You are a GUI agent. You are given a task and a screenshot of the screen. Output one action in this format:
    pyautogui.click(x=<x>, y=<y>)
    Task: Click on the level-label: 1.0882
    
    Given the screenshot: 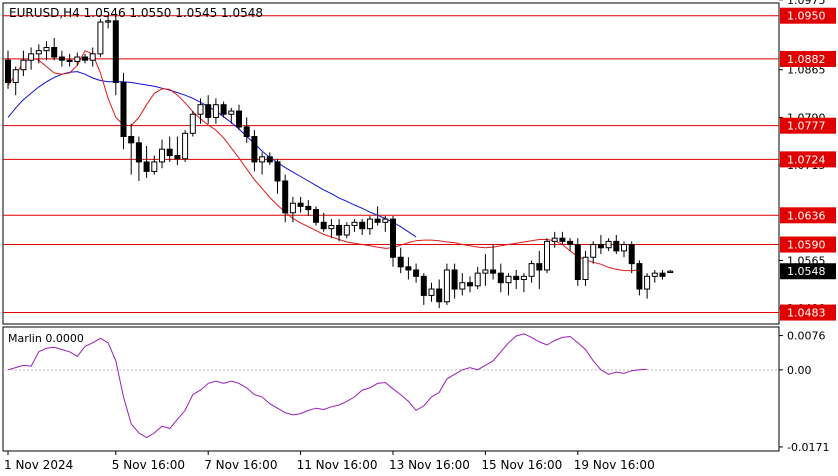 What is the action you would take?
    pyautogui.click(x=806, y=59)
    